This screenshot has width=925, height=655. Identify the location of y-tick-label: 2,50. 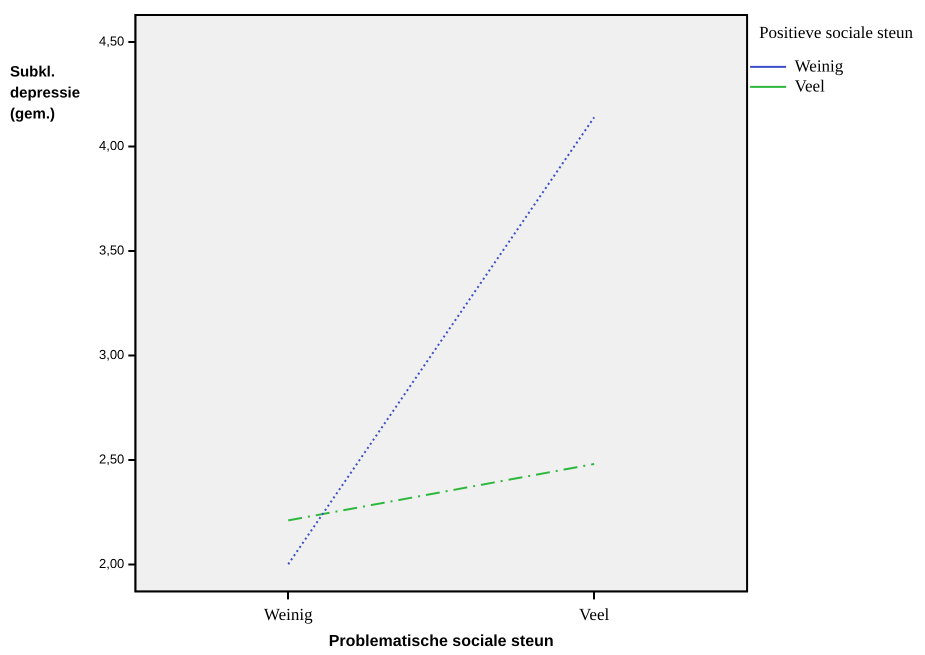
(111, 458).